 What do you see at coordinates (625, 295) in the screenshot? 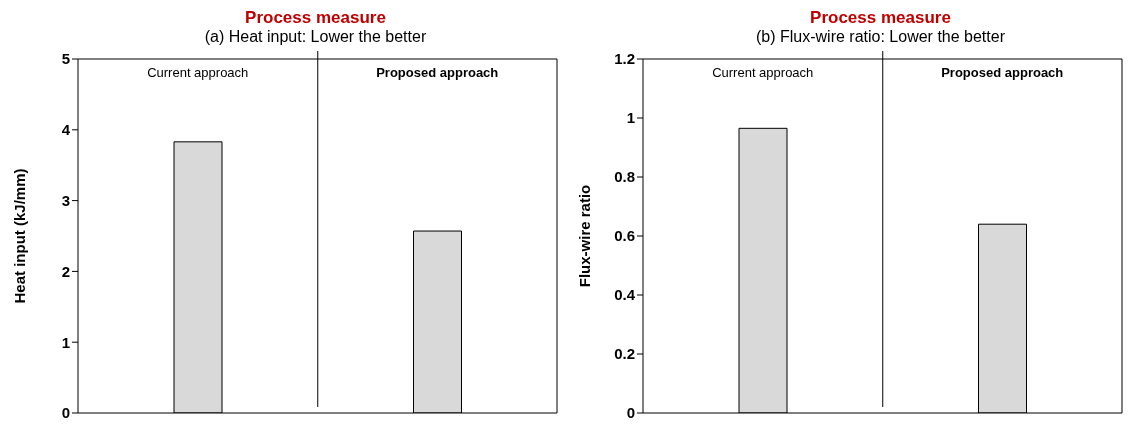
I see `y-tick-label: 0.4` at bounding box center [625, 295].